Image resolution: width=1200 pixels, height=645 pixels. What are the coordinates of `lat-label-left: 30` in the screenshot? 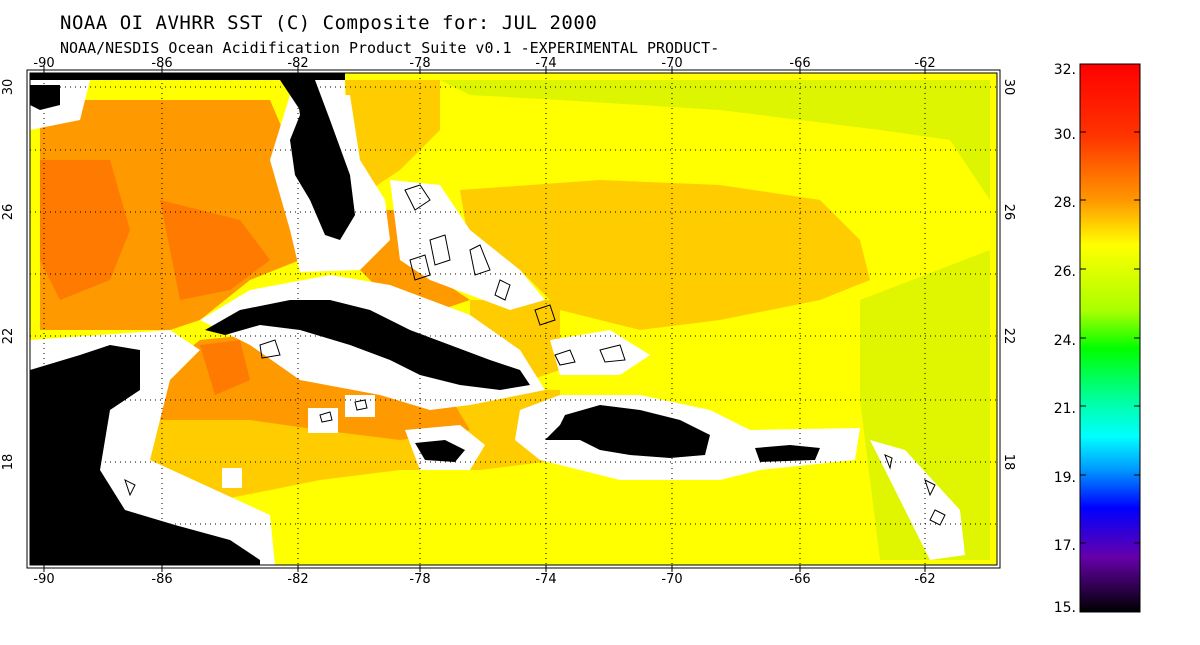 It's located at (8, 87).